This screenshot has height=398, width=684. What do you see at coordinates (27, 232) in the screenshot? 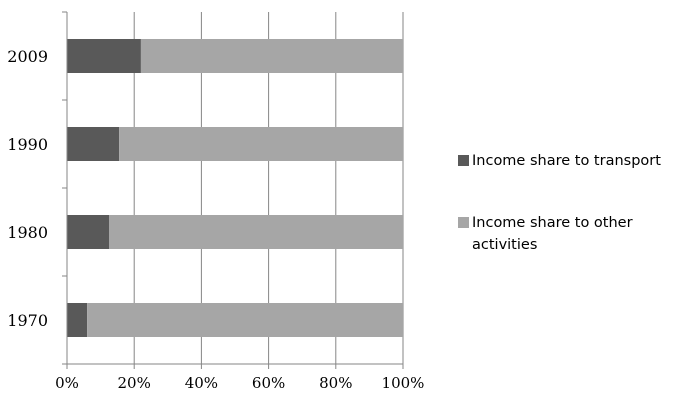
I see `category-label-1980: 1980` at bounding box center [27, 232].